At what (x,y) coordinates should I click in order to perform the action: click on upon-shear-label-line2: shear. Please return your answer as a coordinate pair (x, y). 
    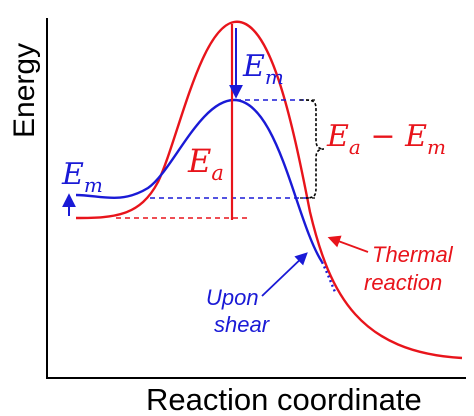
    Looking at the image, I should click on (242, 324).